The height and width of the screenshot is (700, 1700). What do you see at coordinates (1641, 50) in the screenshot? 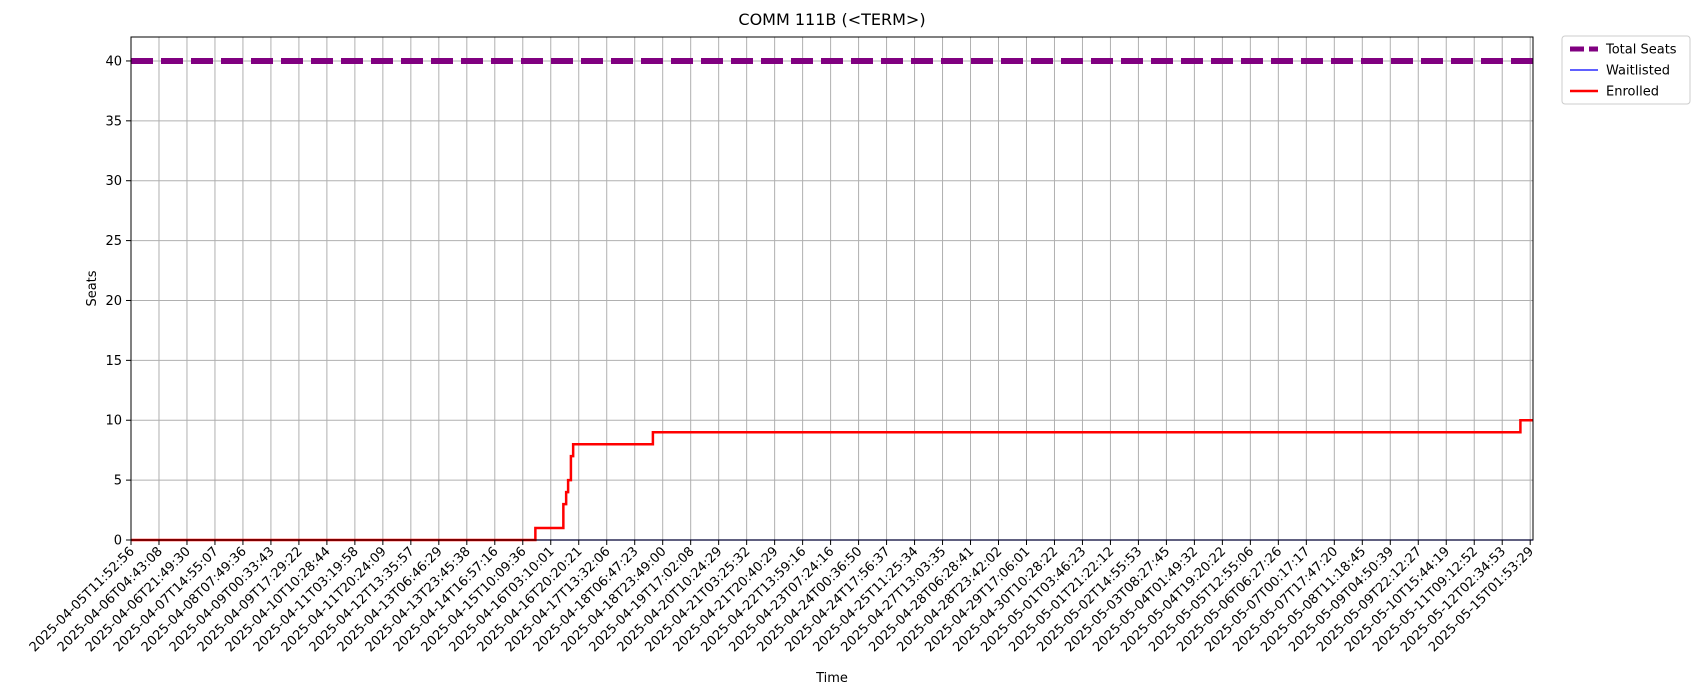
I see `legend-label: Total Seats` at bounding box center [1641, 50].